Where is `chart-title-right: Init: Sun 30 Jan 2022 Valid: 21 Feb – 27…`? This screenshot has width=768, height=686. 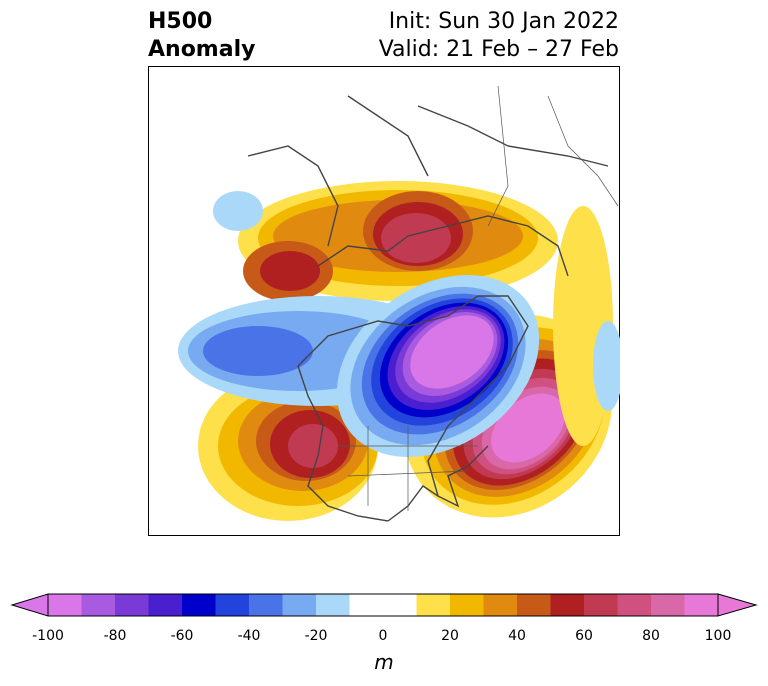 chart-title-right: Init: Sun 30 Jan 2022 Valid: 21 Feb – 27… is located at coordinates (499, 36).